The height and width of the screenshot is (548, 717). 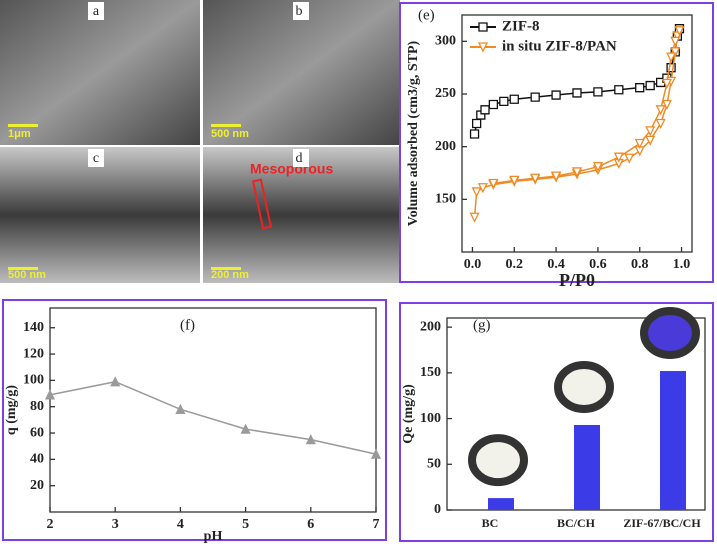 I want to click on y-tick-label: 120, so click(x=33, y=353).